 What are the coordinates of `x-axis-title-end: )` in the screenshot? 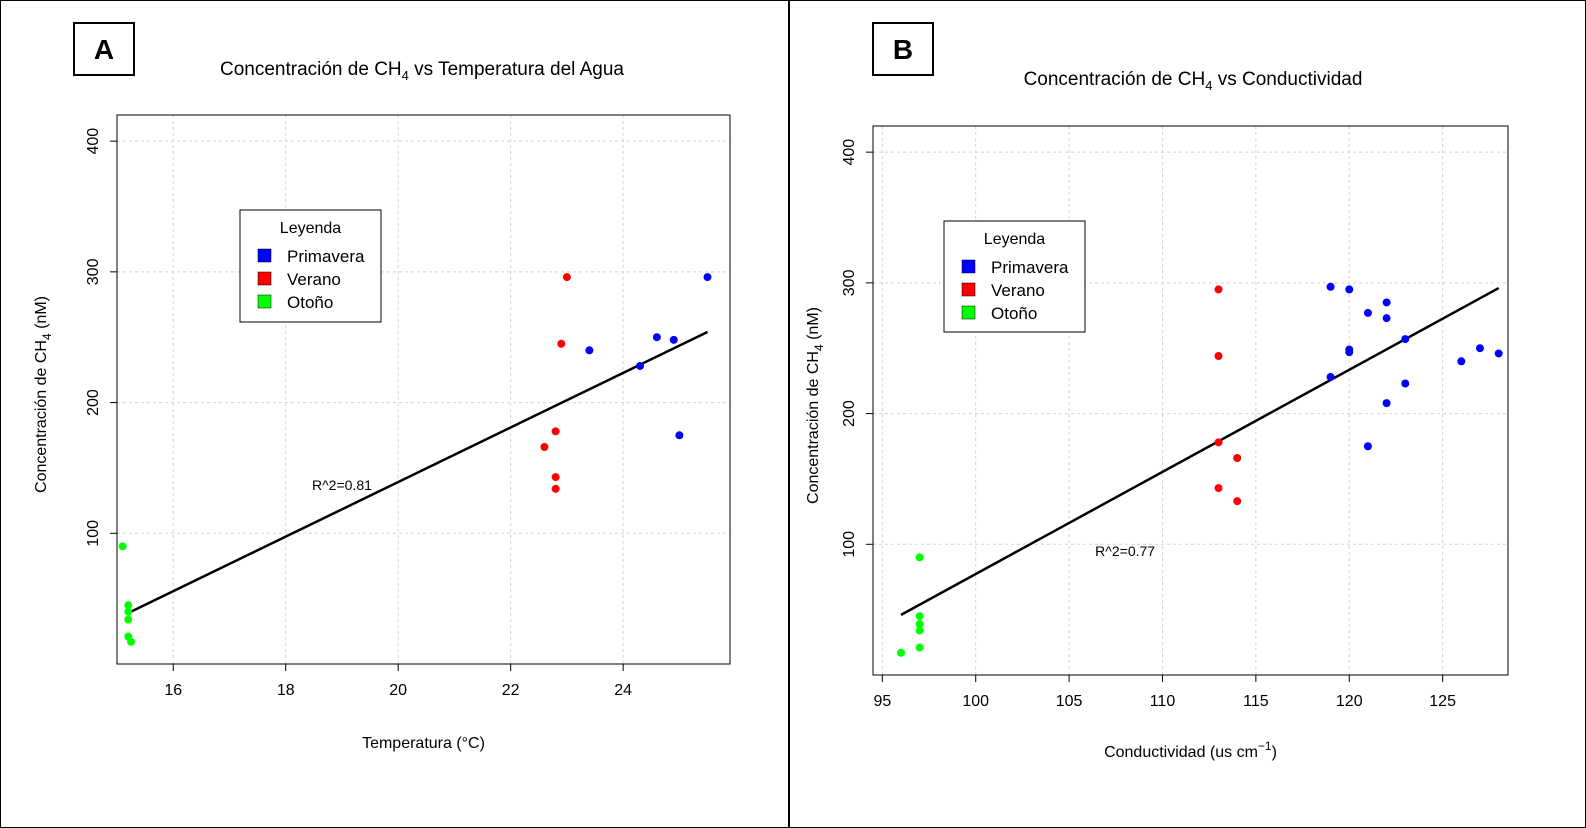 It's located at (1274, 752).